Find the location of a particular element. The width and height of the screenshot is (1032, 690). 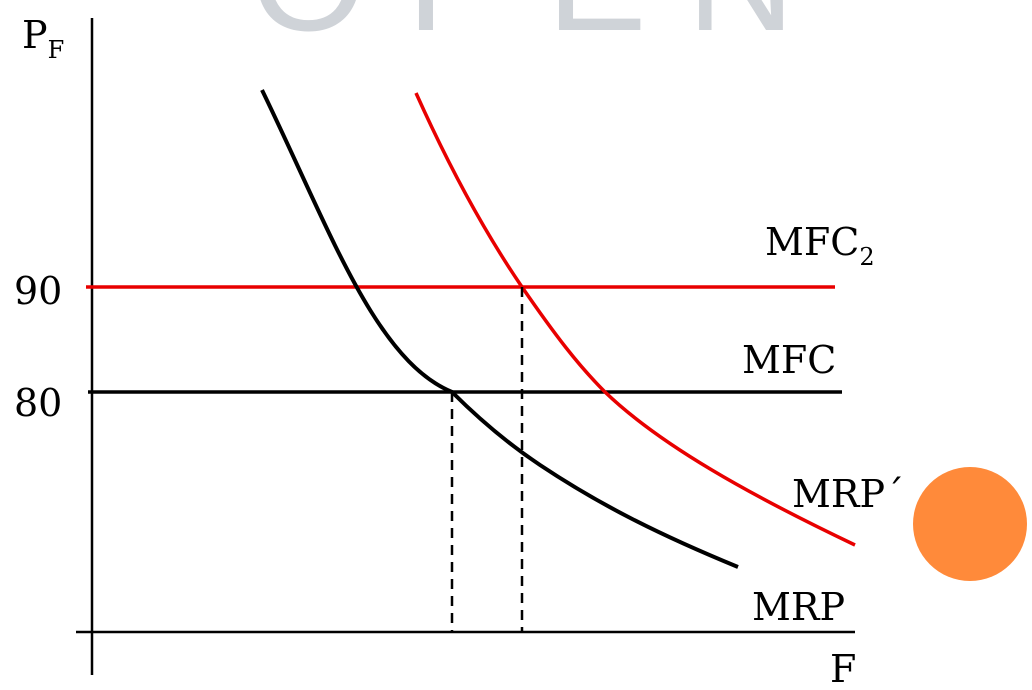

watermark-text: OPEN is located at coordinates (542, 31).